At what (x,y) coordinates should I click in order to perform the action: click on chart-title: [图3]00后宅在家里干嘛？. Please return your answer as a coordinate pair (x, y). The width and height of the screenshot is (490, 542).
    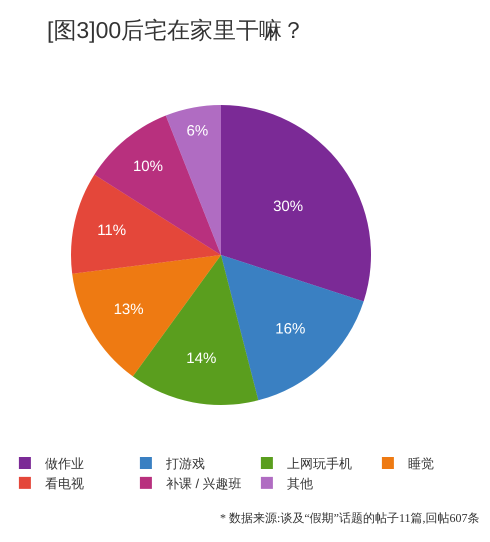
    Looking at the image, I should click on (176, 30).